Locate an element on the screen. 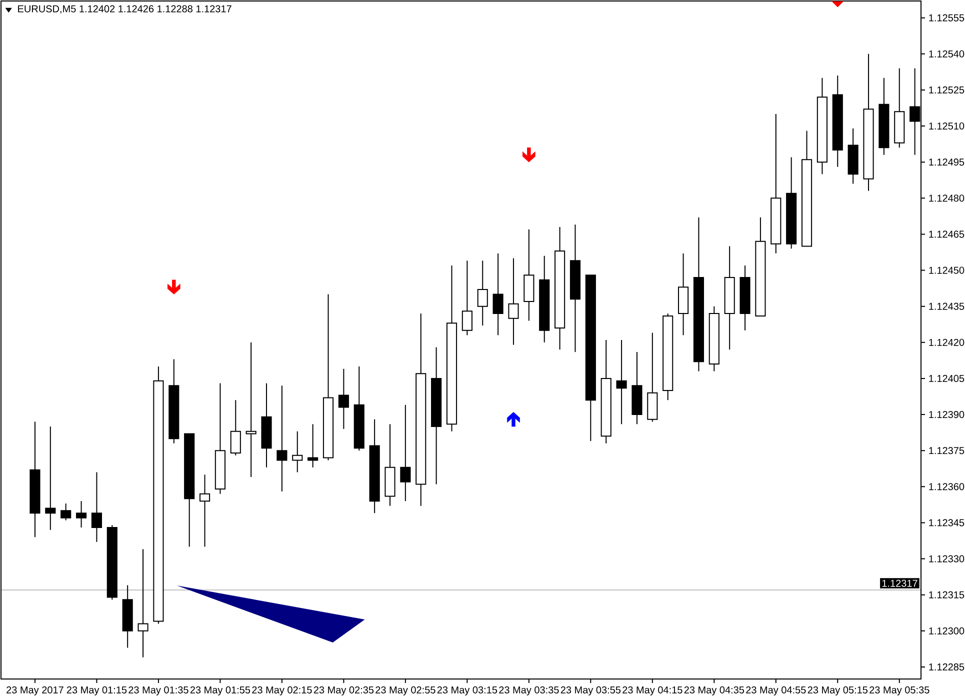 This screenshot has height=700, width=965. x-tick-label: 23 May 04:55 is located at coordinates (776, 691).